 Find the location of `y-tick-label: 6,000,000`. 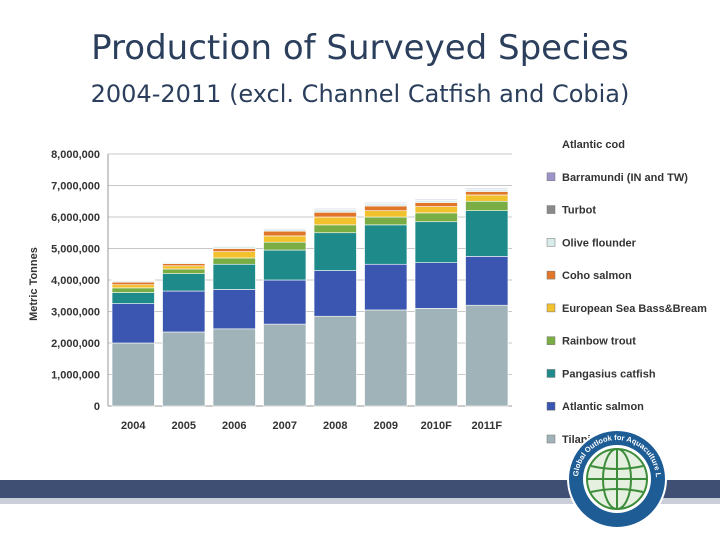

y-tick-label: 6,000,000 is located at coordinates (75, 218).